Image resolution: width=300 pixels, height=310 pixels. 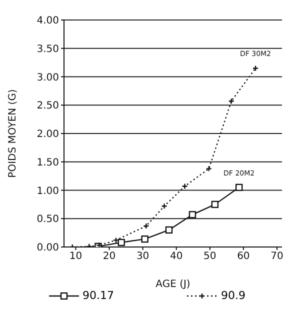 I want to click on legend-label: 90.17, so click(x=98, y=295).